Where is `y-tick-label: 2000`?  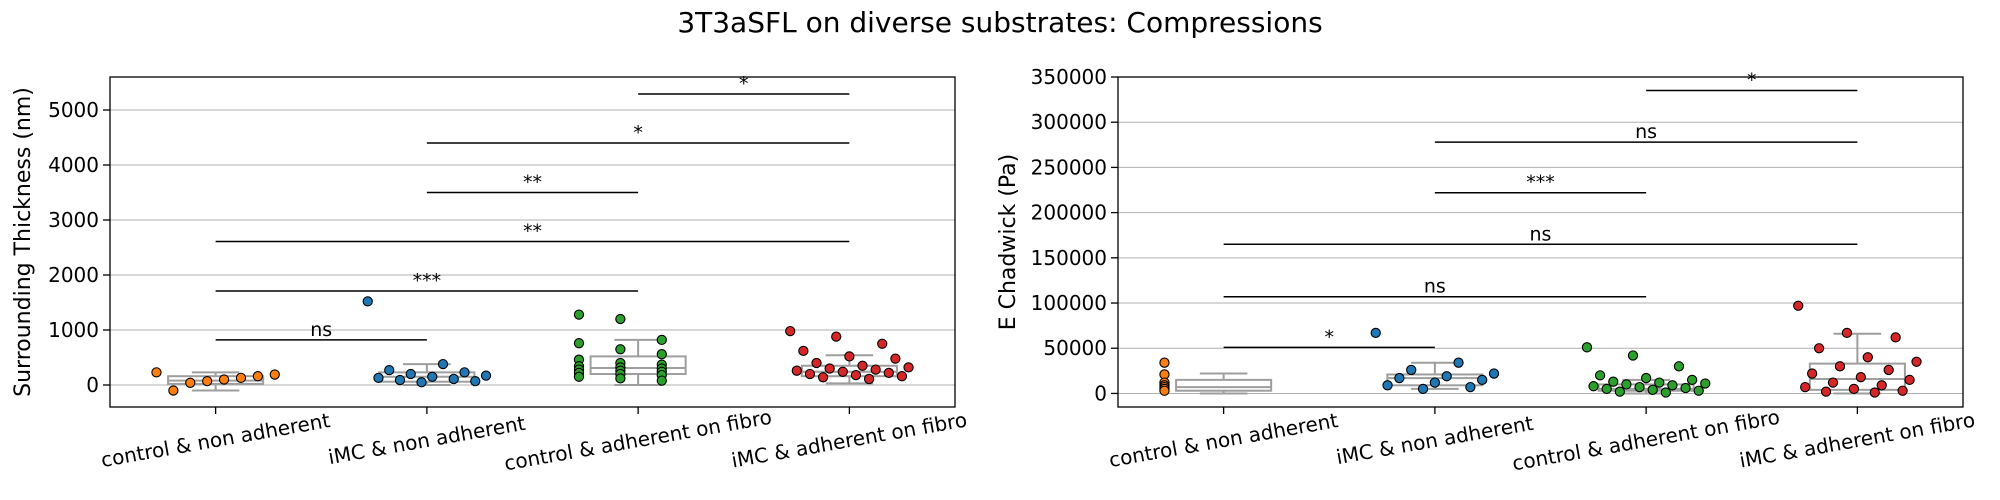 y-tick-label: 2000 is located at coordinates (73, 275).